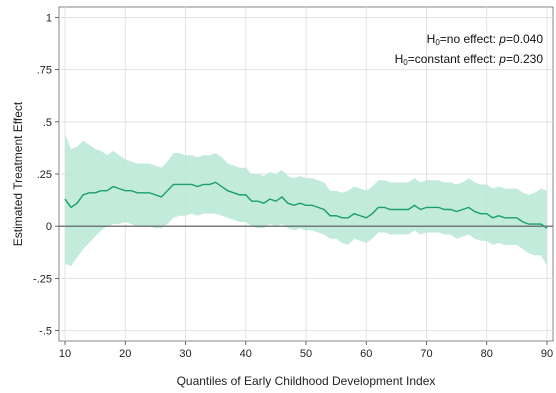 Image resolution: width=556 pixels, height=393 pixels. Describe the element at coordinates (44, 71) in the screenshot. I see `y-tick-label: .75` at that location.